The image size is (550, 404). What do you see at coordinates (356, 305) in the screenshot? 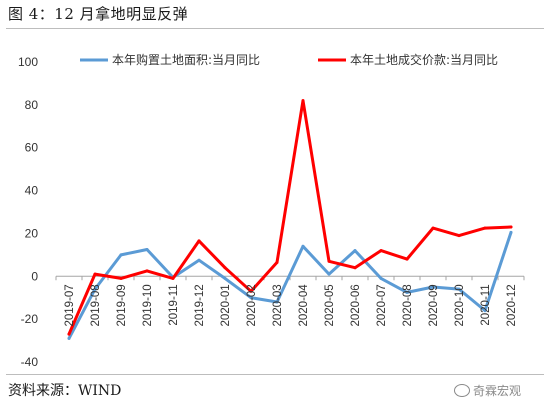
I see `x-tick-label: 2020-06` at bounding box center [356, 305].